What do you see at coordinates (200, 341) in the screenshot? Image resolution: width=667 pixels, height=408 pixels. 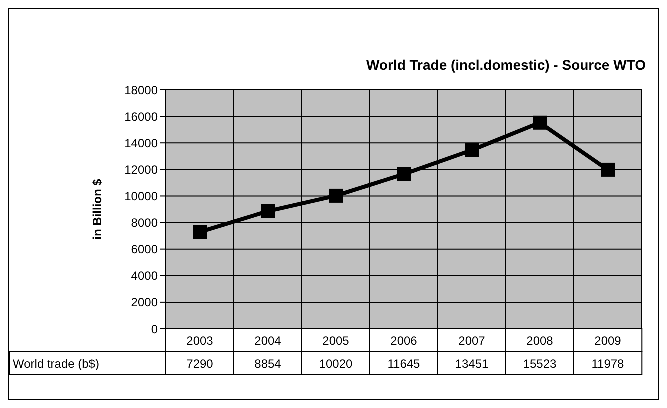 I see `x-tick-label: 2003` at bounding box center [200, 341].